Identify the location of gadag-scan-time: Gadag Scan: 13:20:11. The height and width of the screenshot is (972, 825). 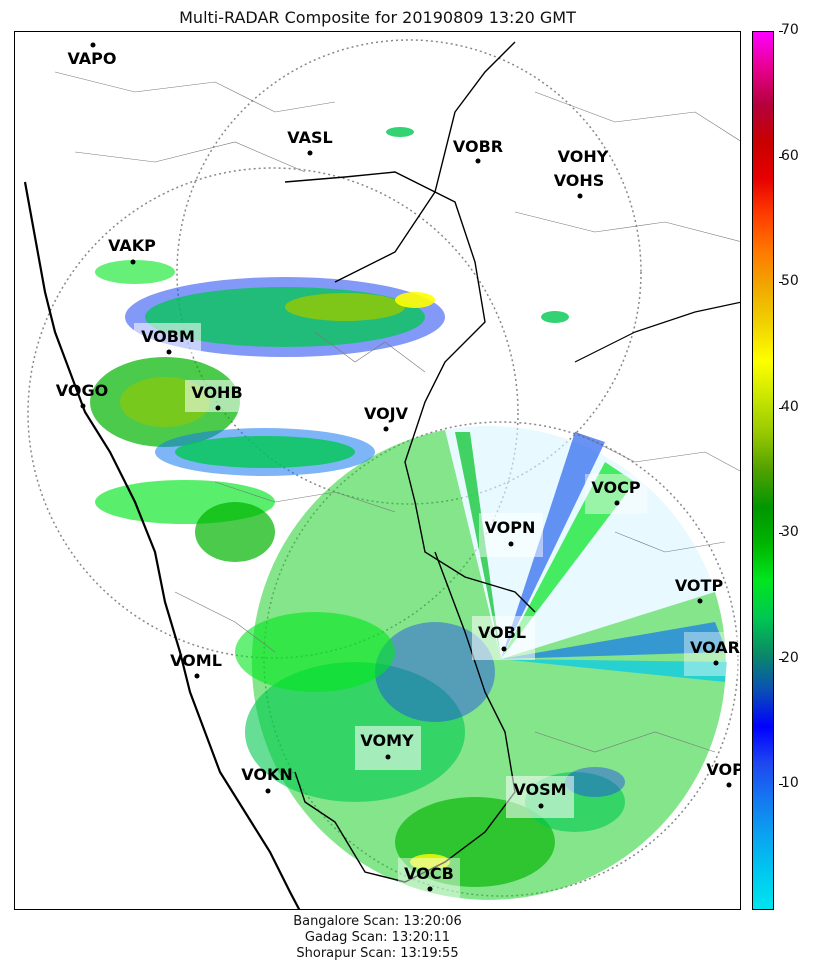
(377, 937).